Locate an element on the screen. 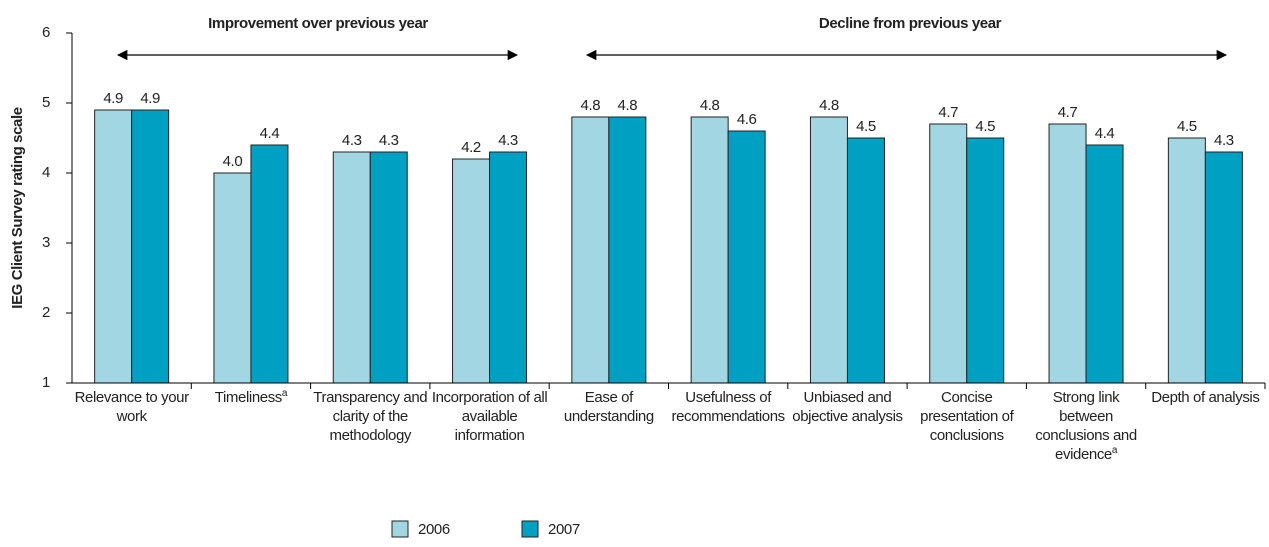 The image size is (1269, 547). x-tick-label: Timelinessa is located at coordinates (251, 397).